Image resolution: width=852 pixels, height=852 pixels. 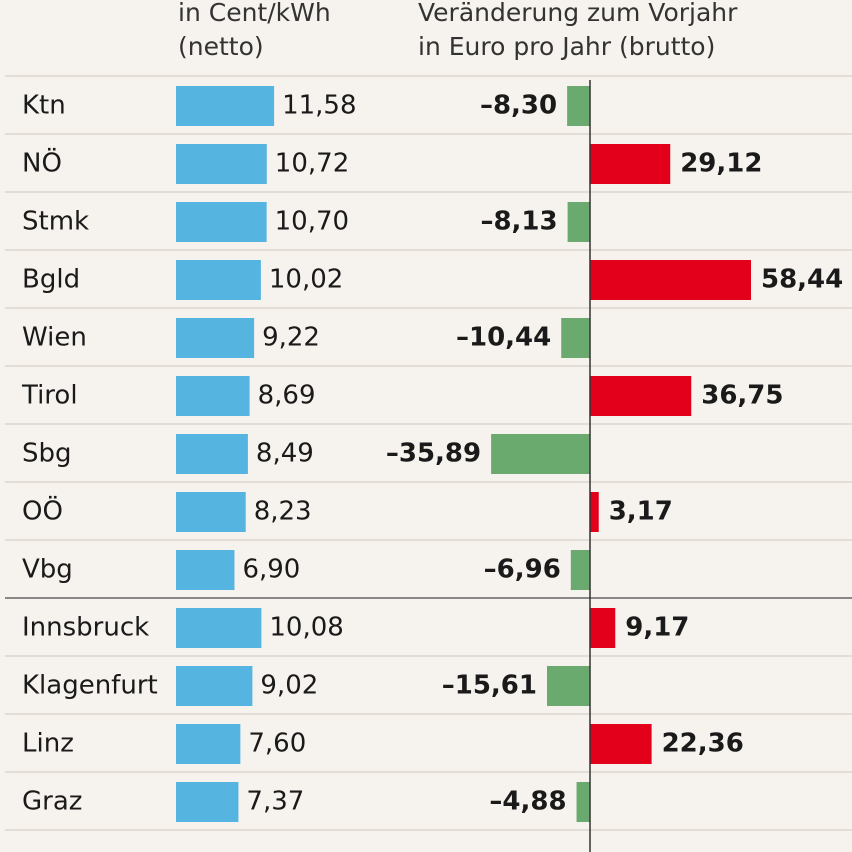 I want to click on row-label: NÖ, so click(x=42, y=163).